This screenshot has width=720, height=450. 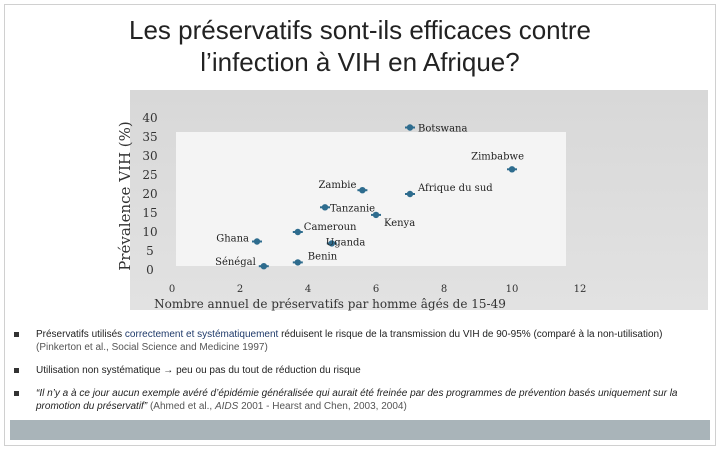 I want to click on y-tick-label: 0, so click(x=150, y=270).